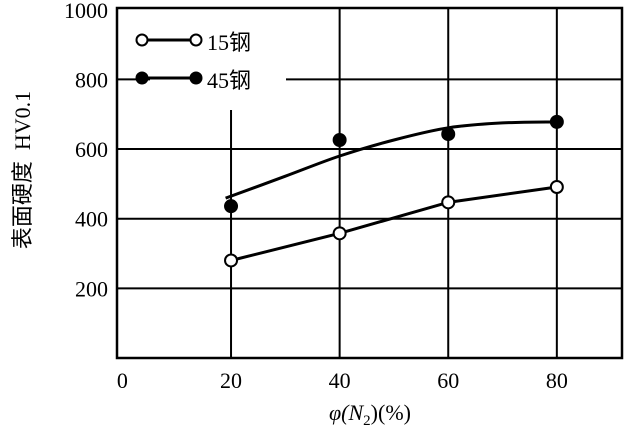 Image resolution: width=632 pixels, height=434 pixels. What do you see at coordinates (557, 380) in the screenshot?
I see `x-tick-label: 80` at bounding box center [557, 380].